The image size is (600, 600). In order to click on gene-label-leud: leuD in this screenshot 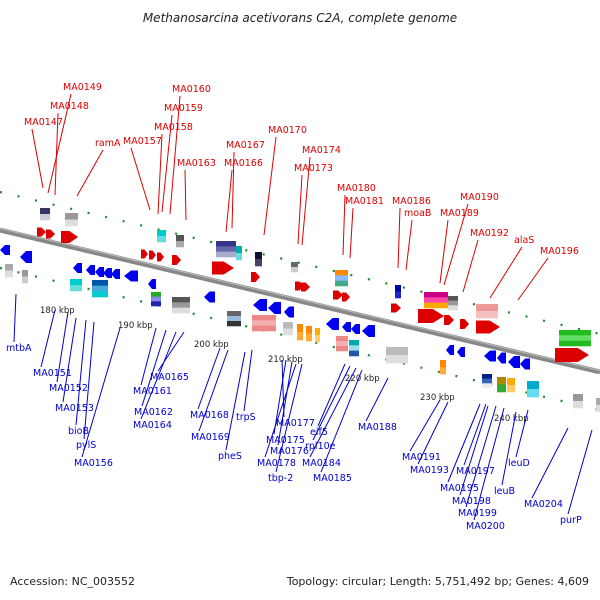, I will do `click(519, 463)`.